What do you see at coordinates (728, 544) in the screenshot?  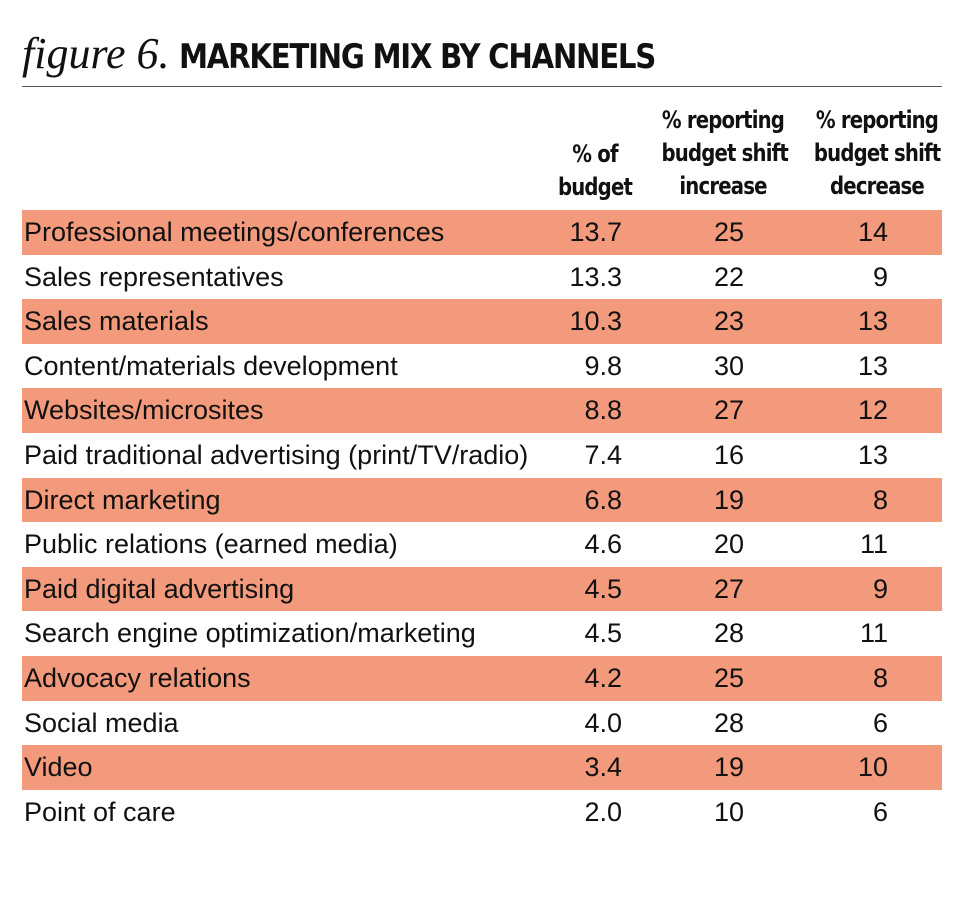 I see `row-increase-value: 20` at bounding box center [728, 544].